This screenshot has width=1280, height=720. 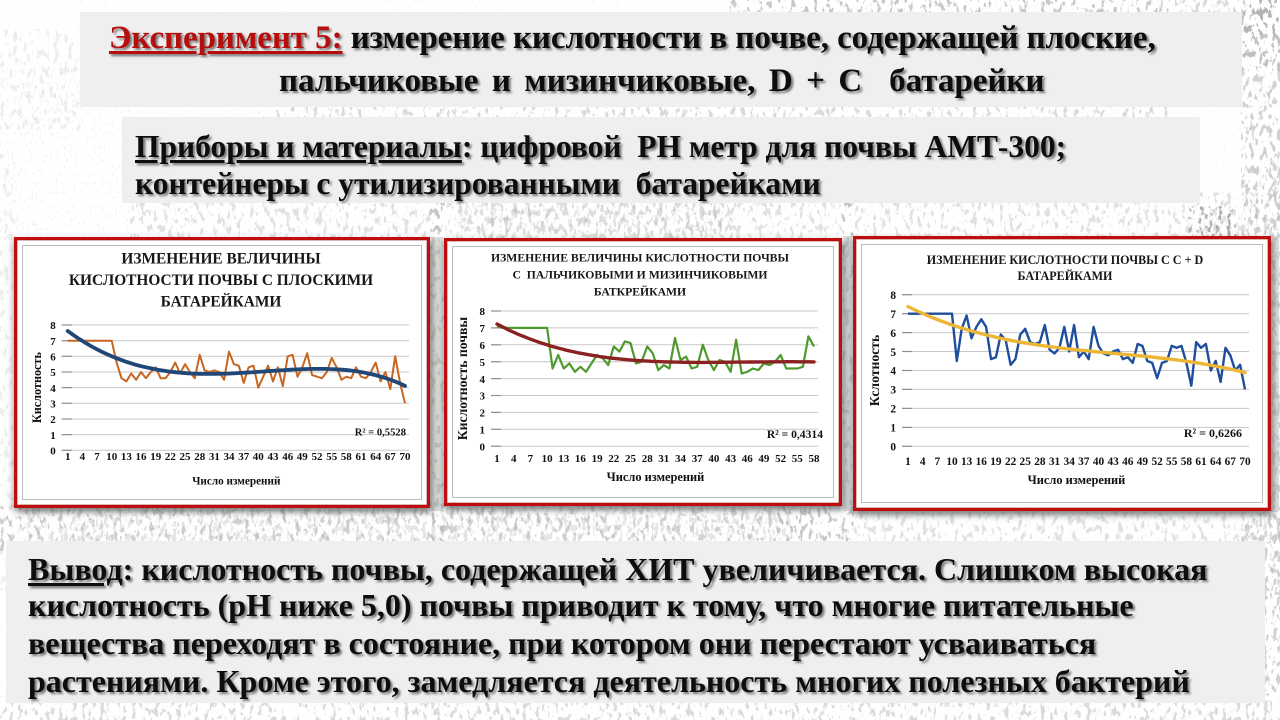 I want to click on svg-text: Кислотность, so click(x=37, y=388).